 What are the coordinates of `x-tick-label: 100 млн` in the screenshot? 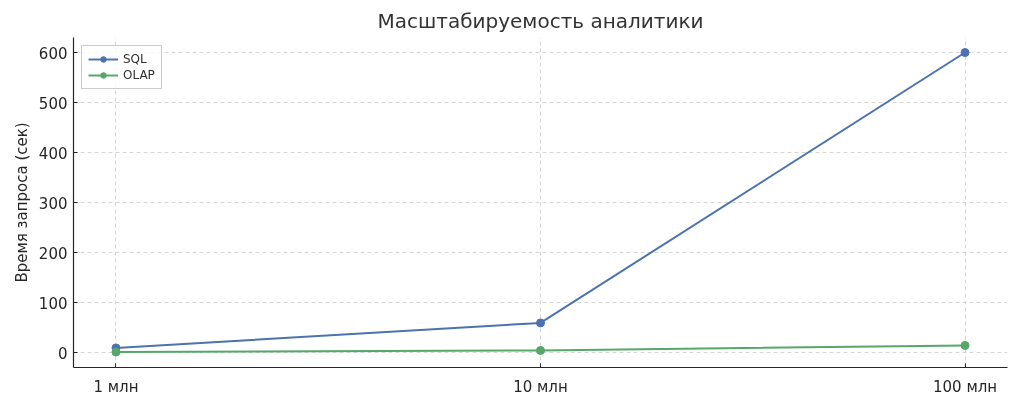 It's located at (965, 386).